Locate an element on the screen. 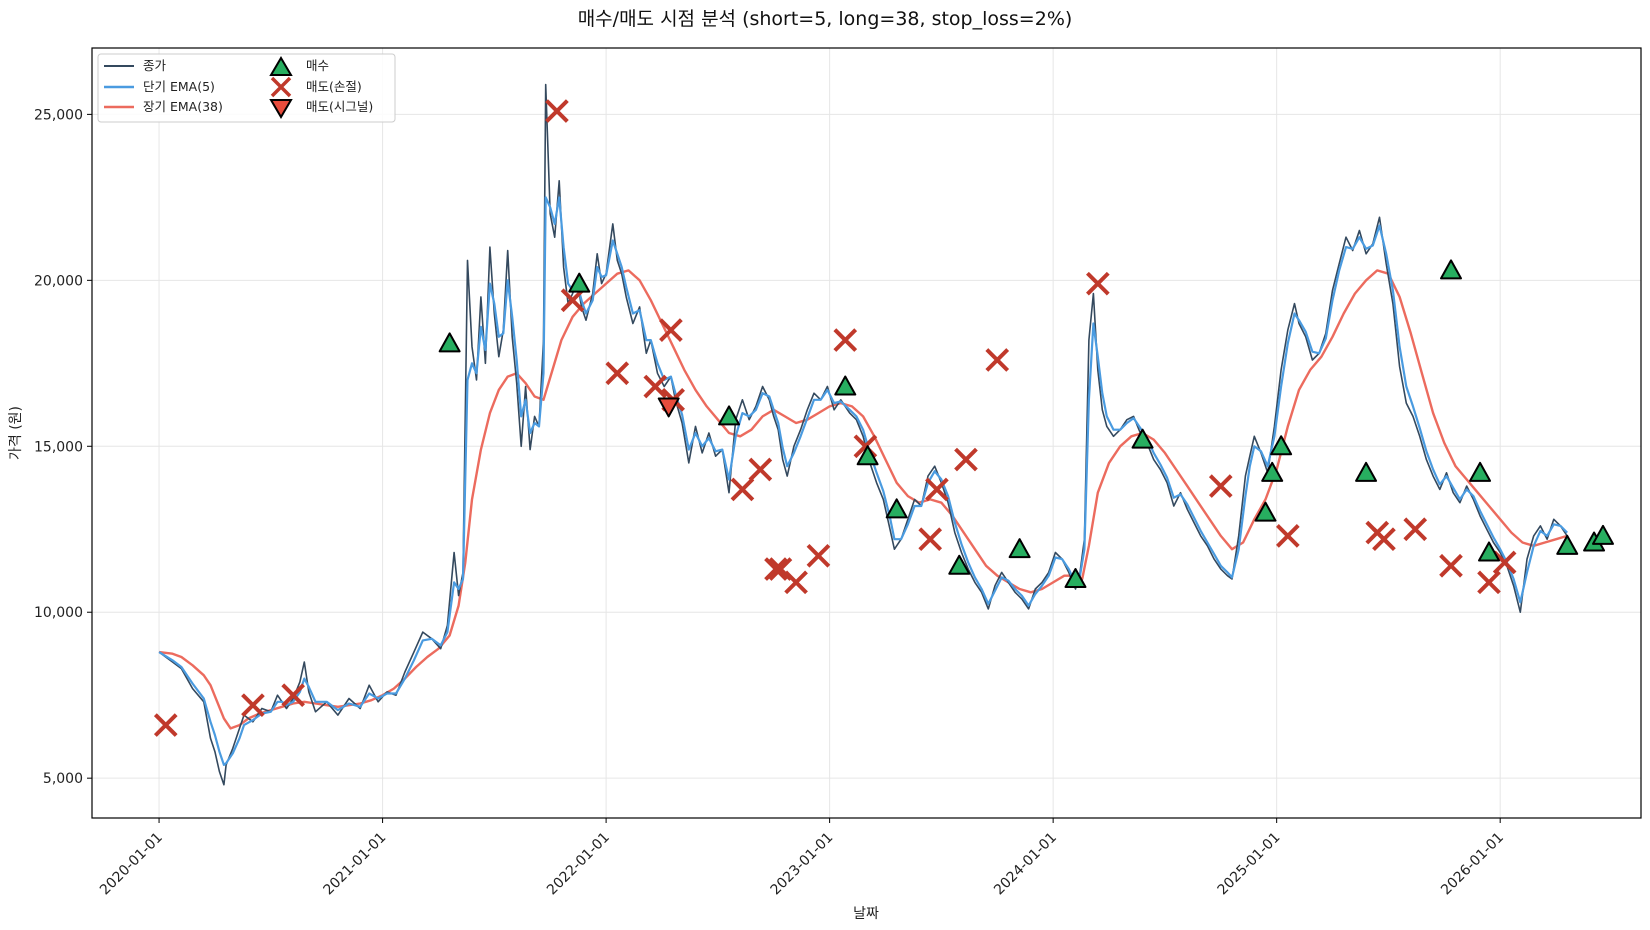 The height and width of the screenshot is (930, 1650). legend-sell-signal-label: 매도(시그널) is located at coordinates (339, 106).